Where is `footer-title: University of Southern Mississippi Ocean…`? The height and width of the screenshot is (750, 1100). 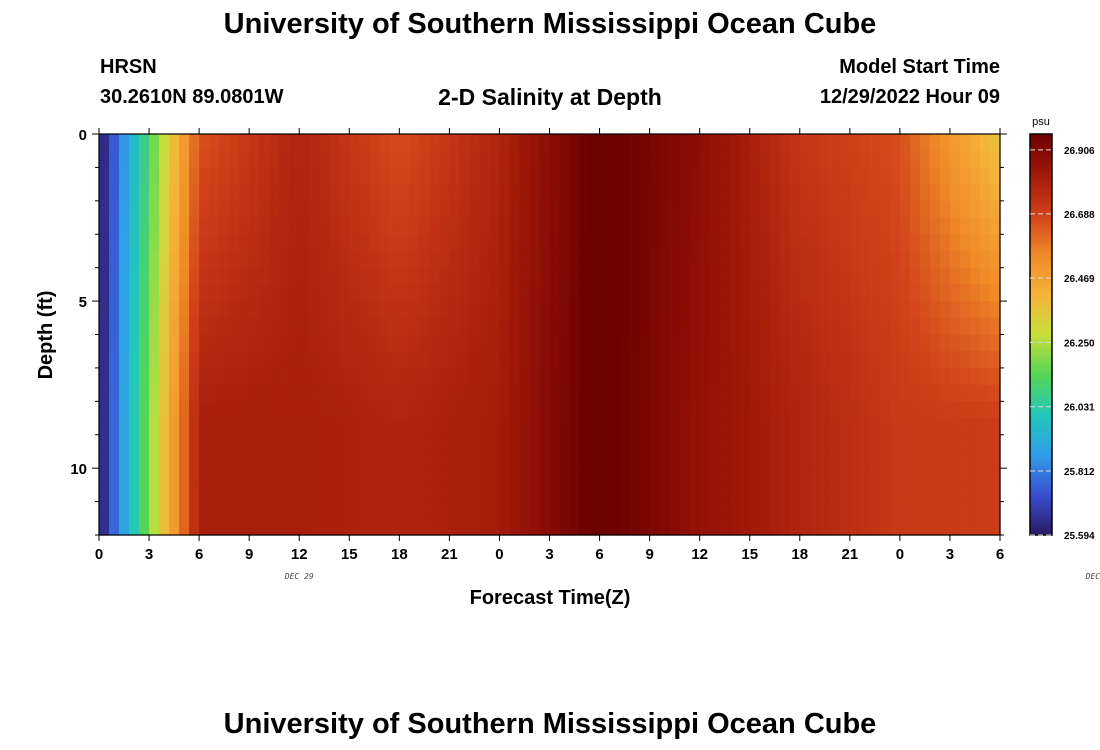 footer-title: University of Southern Mississippi Ocean… is located at coordinates (550, 724).